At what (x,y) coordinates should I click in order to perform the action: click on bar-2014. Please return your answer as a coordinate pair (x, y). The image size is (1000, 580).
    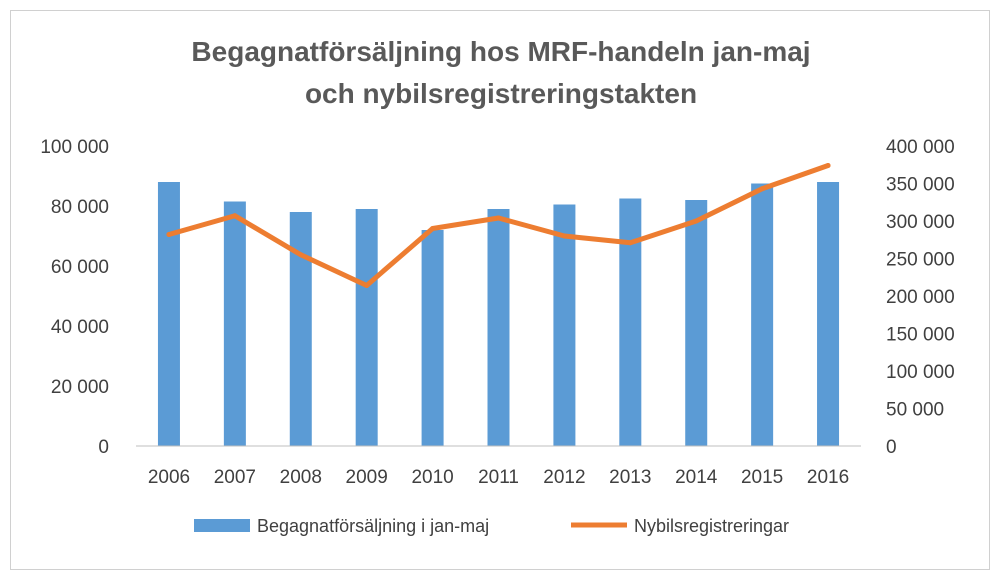
    Looking at the image, I should click on (696, 323).